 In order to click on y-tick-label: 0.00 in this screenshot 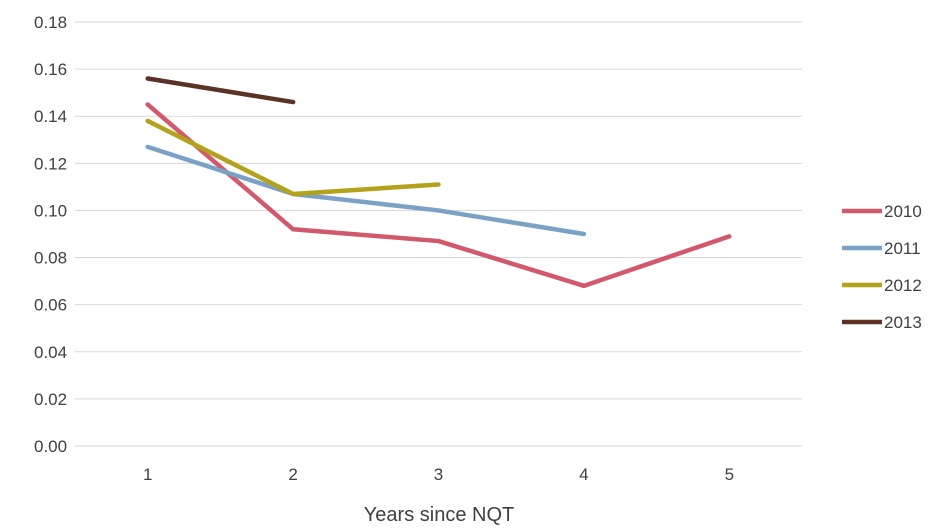, I will do `click(50, 446)`.